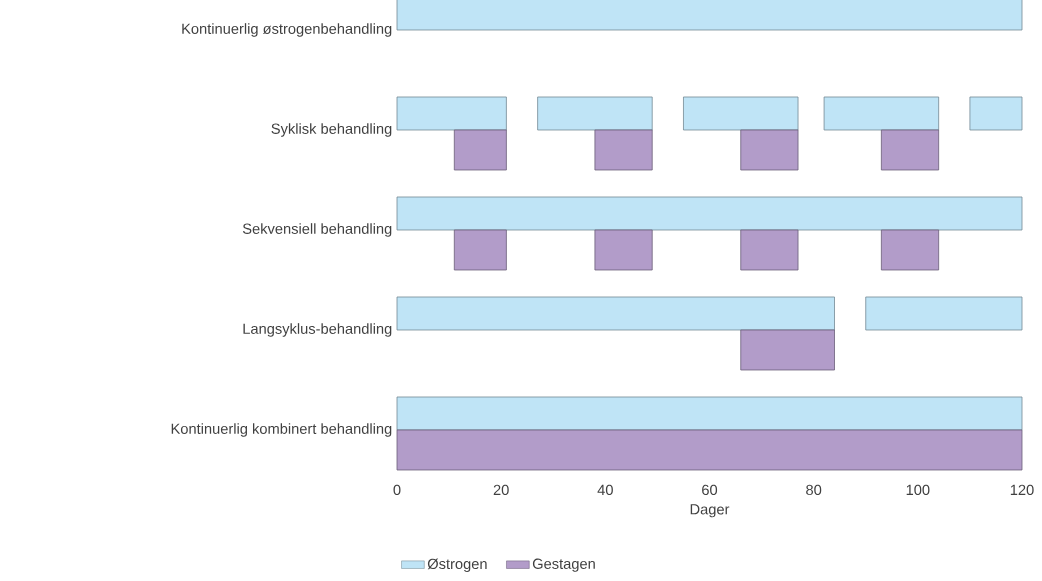 Image resolution: width=1042 pixels, height=581 pixels. I want to click on y-tick-label: Langsyklus-behandling, so click(317, 330).